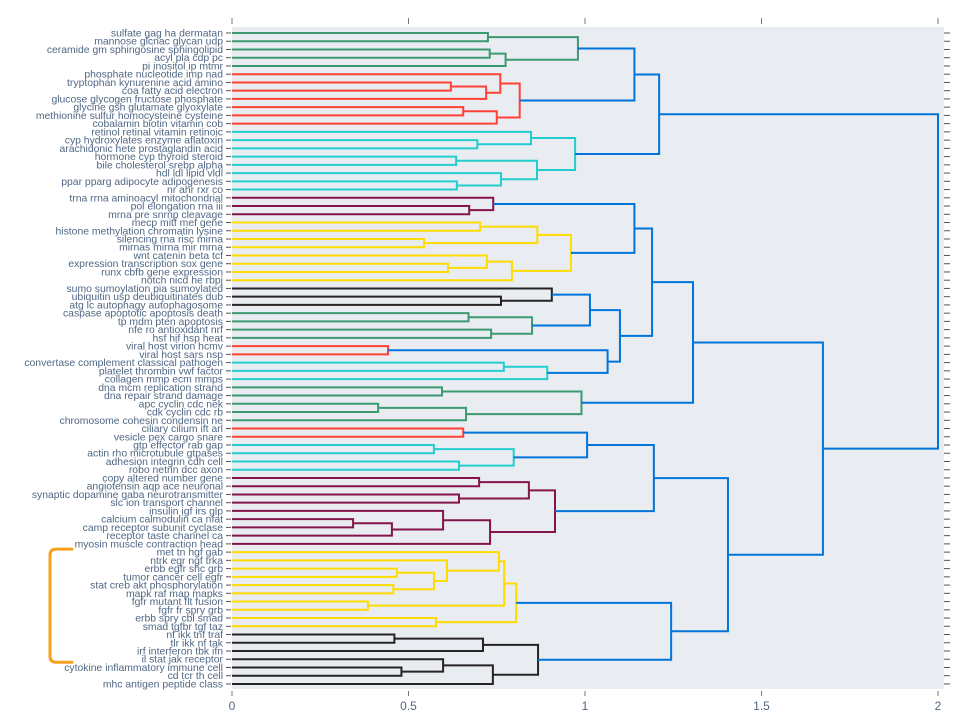 The width and height of the screenshot is (960, 720). I want to click on leaf-label: sulfate gag ha dermatan, so click(167, 34).